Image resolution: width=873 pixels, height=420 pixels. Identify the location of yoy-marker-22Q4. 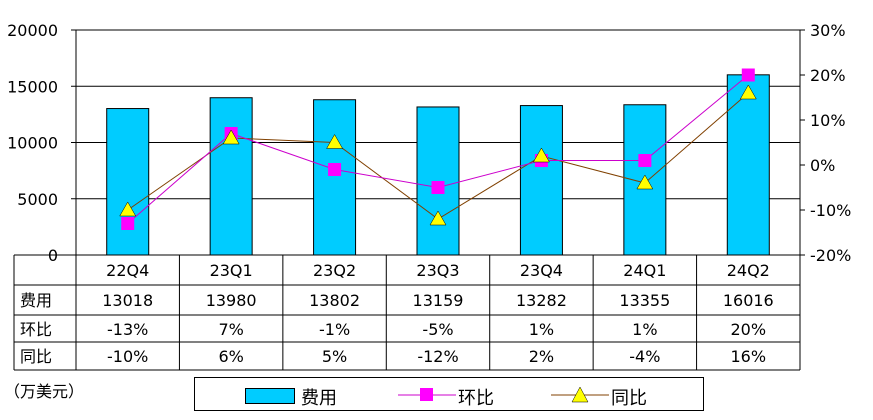
(128, 209).